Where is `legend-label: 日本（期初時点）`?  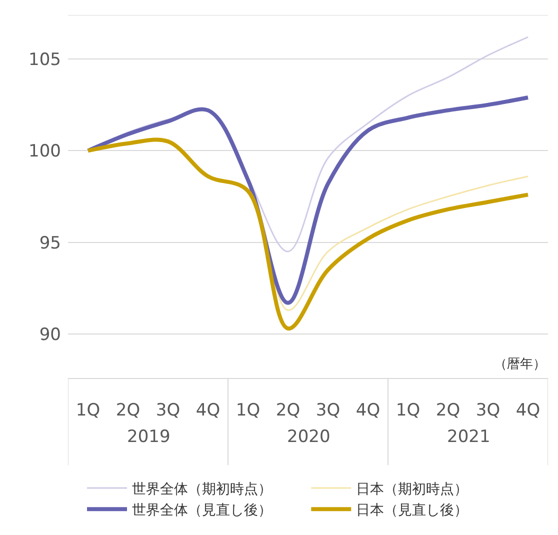 legend-label: 日本（期初時点） is located at coordinates (412, 489).